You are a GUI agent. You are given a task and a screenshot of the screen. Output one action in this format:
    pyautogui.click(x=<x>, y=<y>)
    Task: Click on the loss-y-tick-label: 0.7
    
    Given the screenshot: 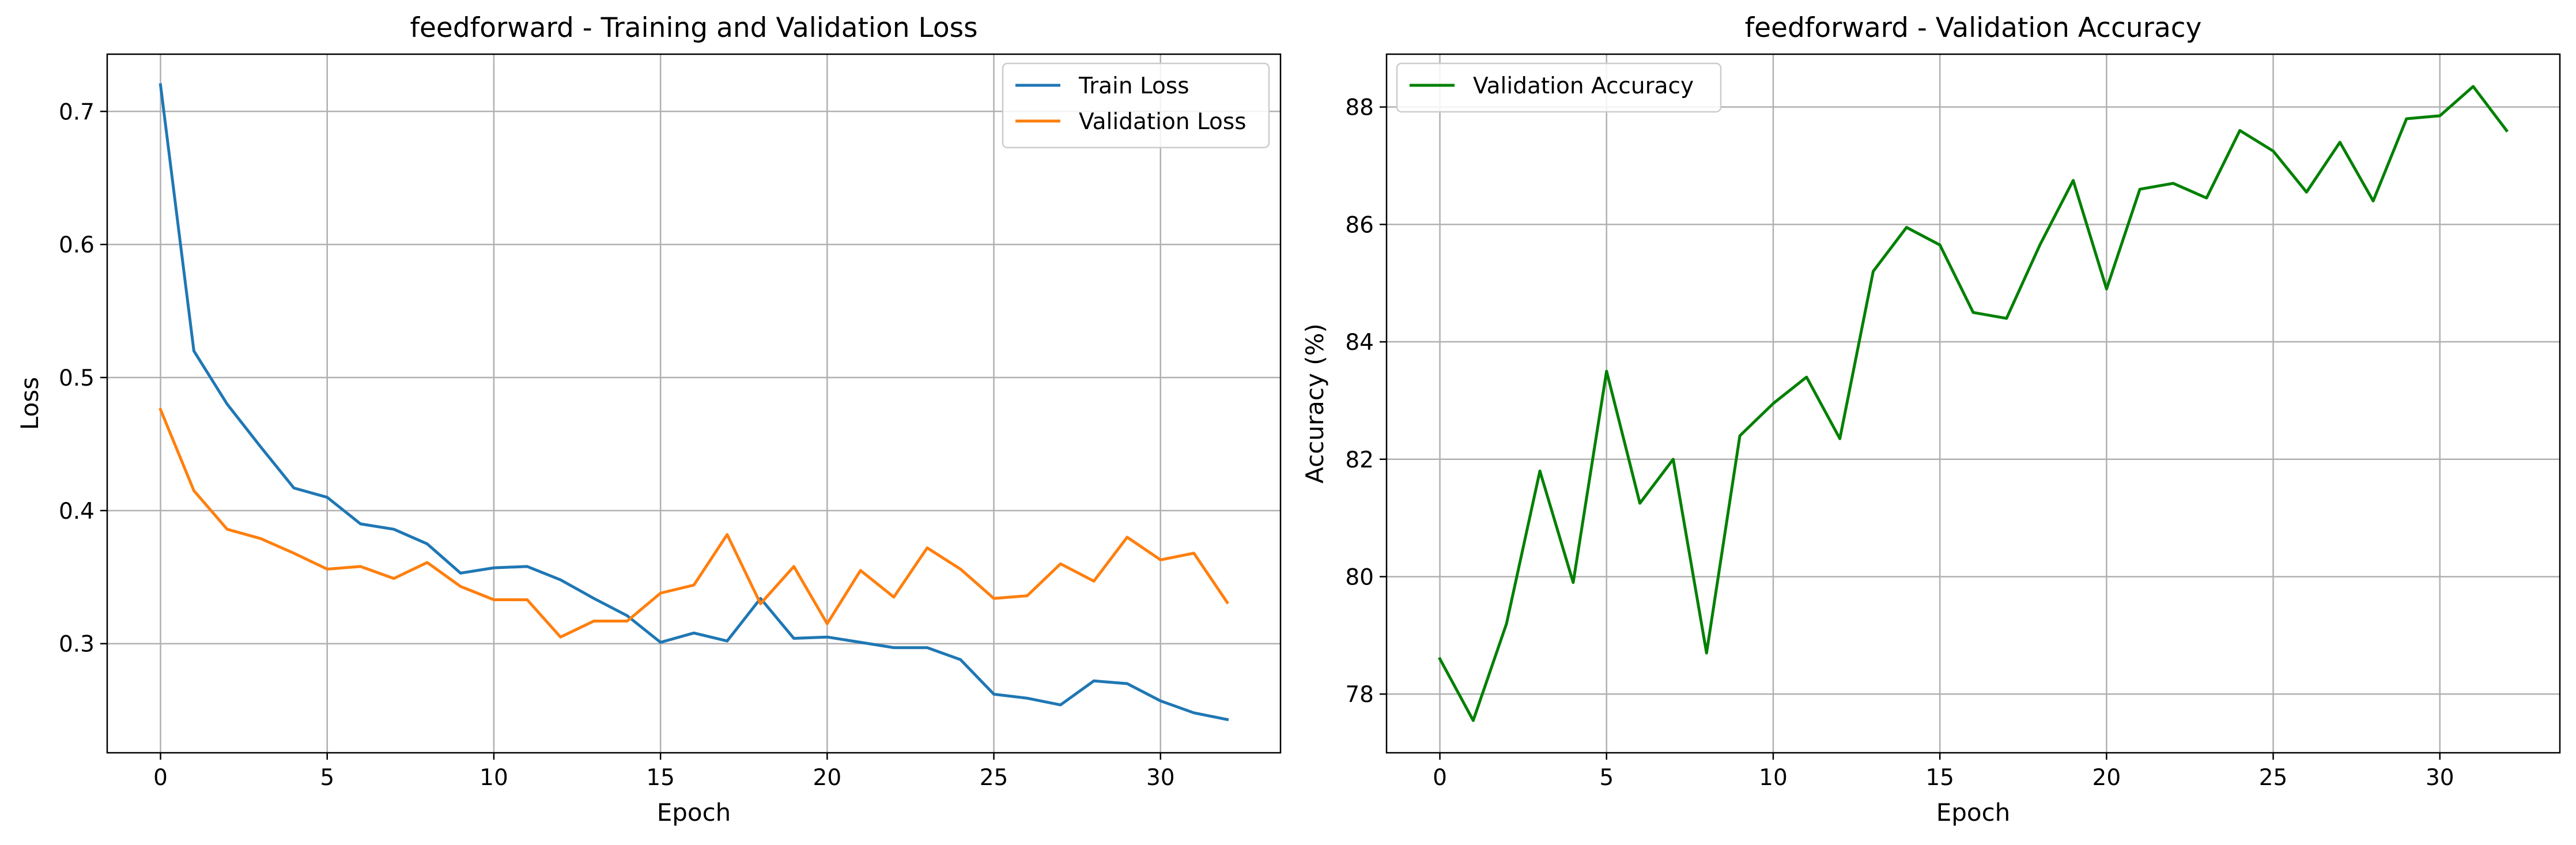 What is the action you would take?
    pyautogui.click(x=77, y=112)
    